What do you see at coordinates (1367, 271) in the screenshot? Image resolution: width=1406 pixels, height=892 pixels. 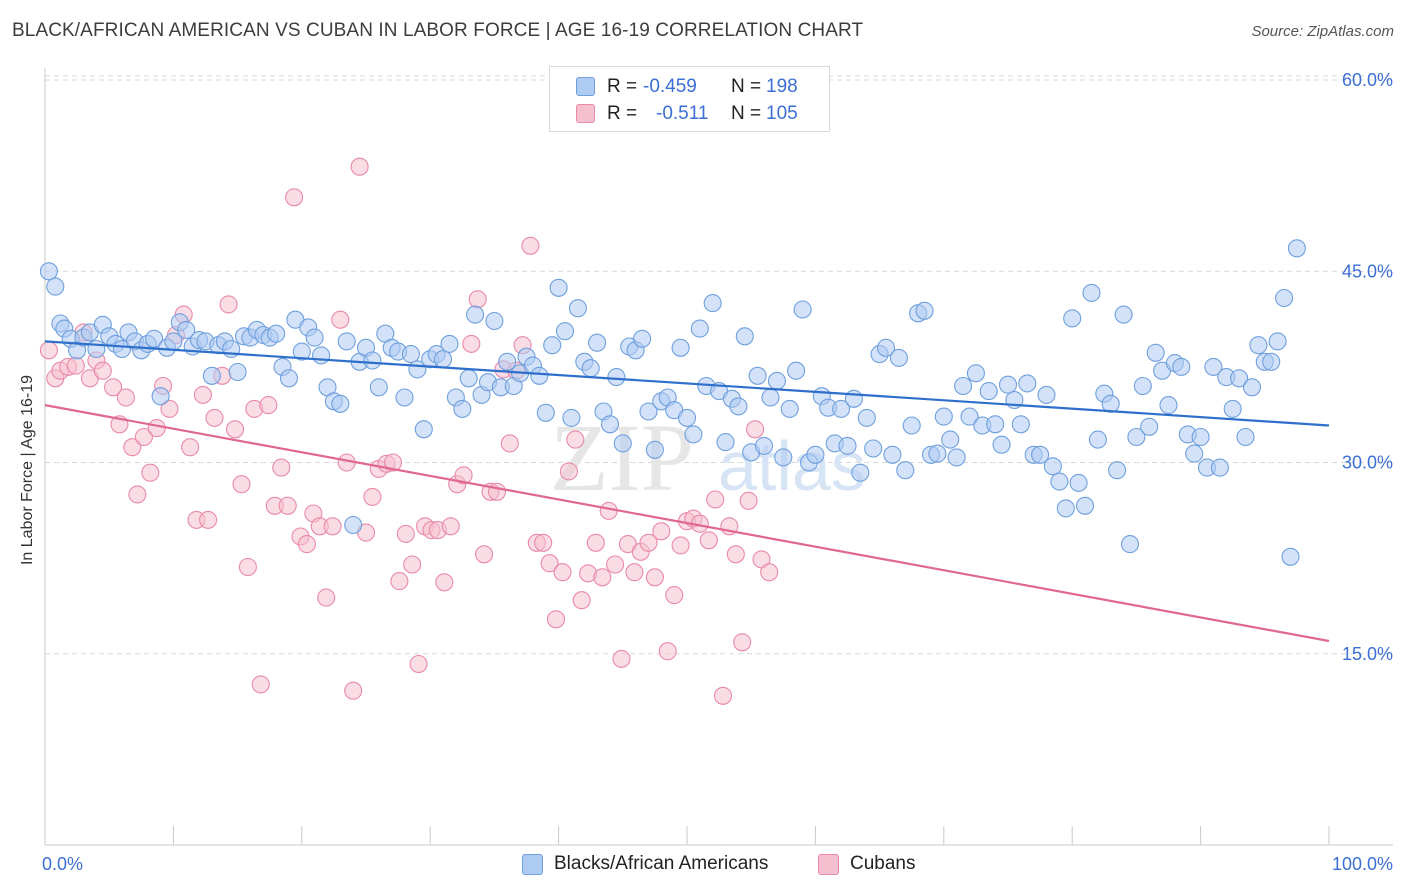 I see `y-tick-label: 45.0%` at bounding box center [1367, 271].